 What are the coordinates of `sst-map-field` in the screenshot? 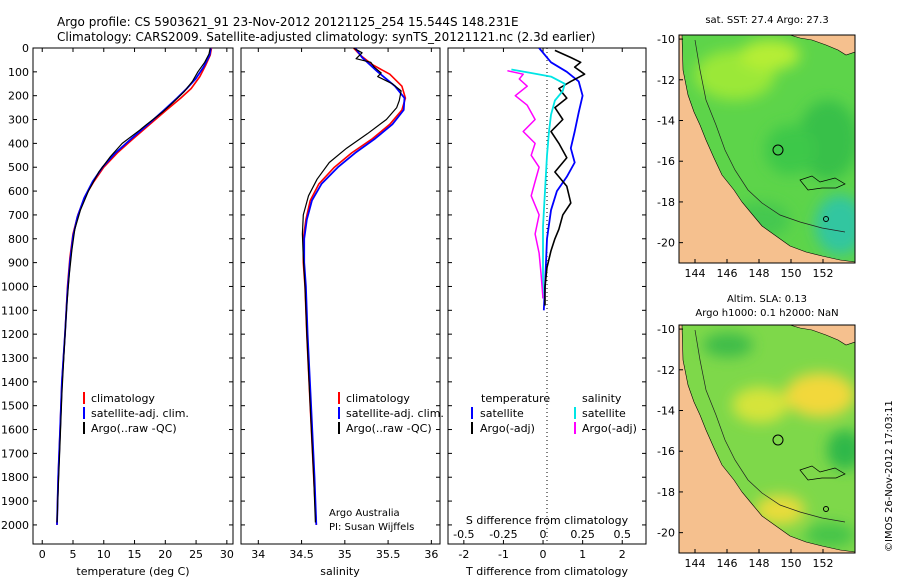 It's located at (767, 149).